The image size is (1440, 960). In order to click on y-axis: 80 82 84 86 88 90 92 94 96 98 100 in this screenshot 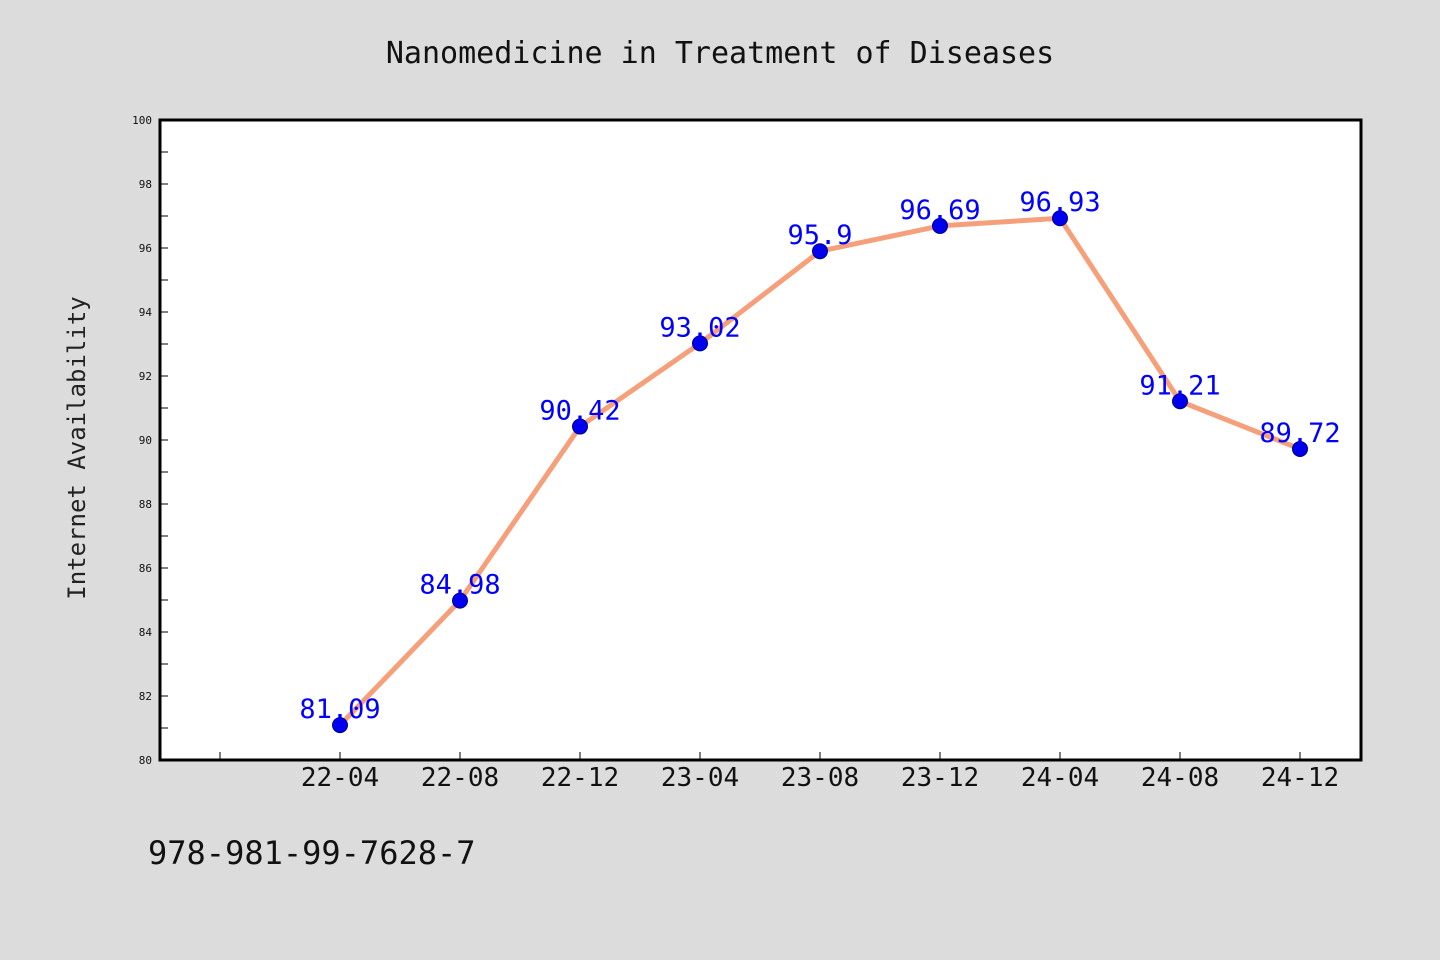, I will do `click(150, 440)`.